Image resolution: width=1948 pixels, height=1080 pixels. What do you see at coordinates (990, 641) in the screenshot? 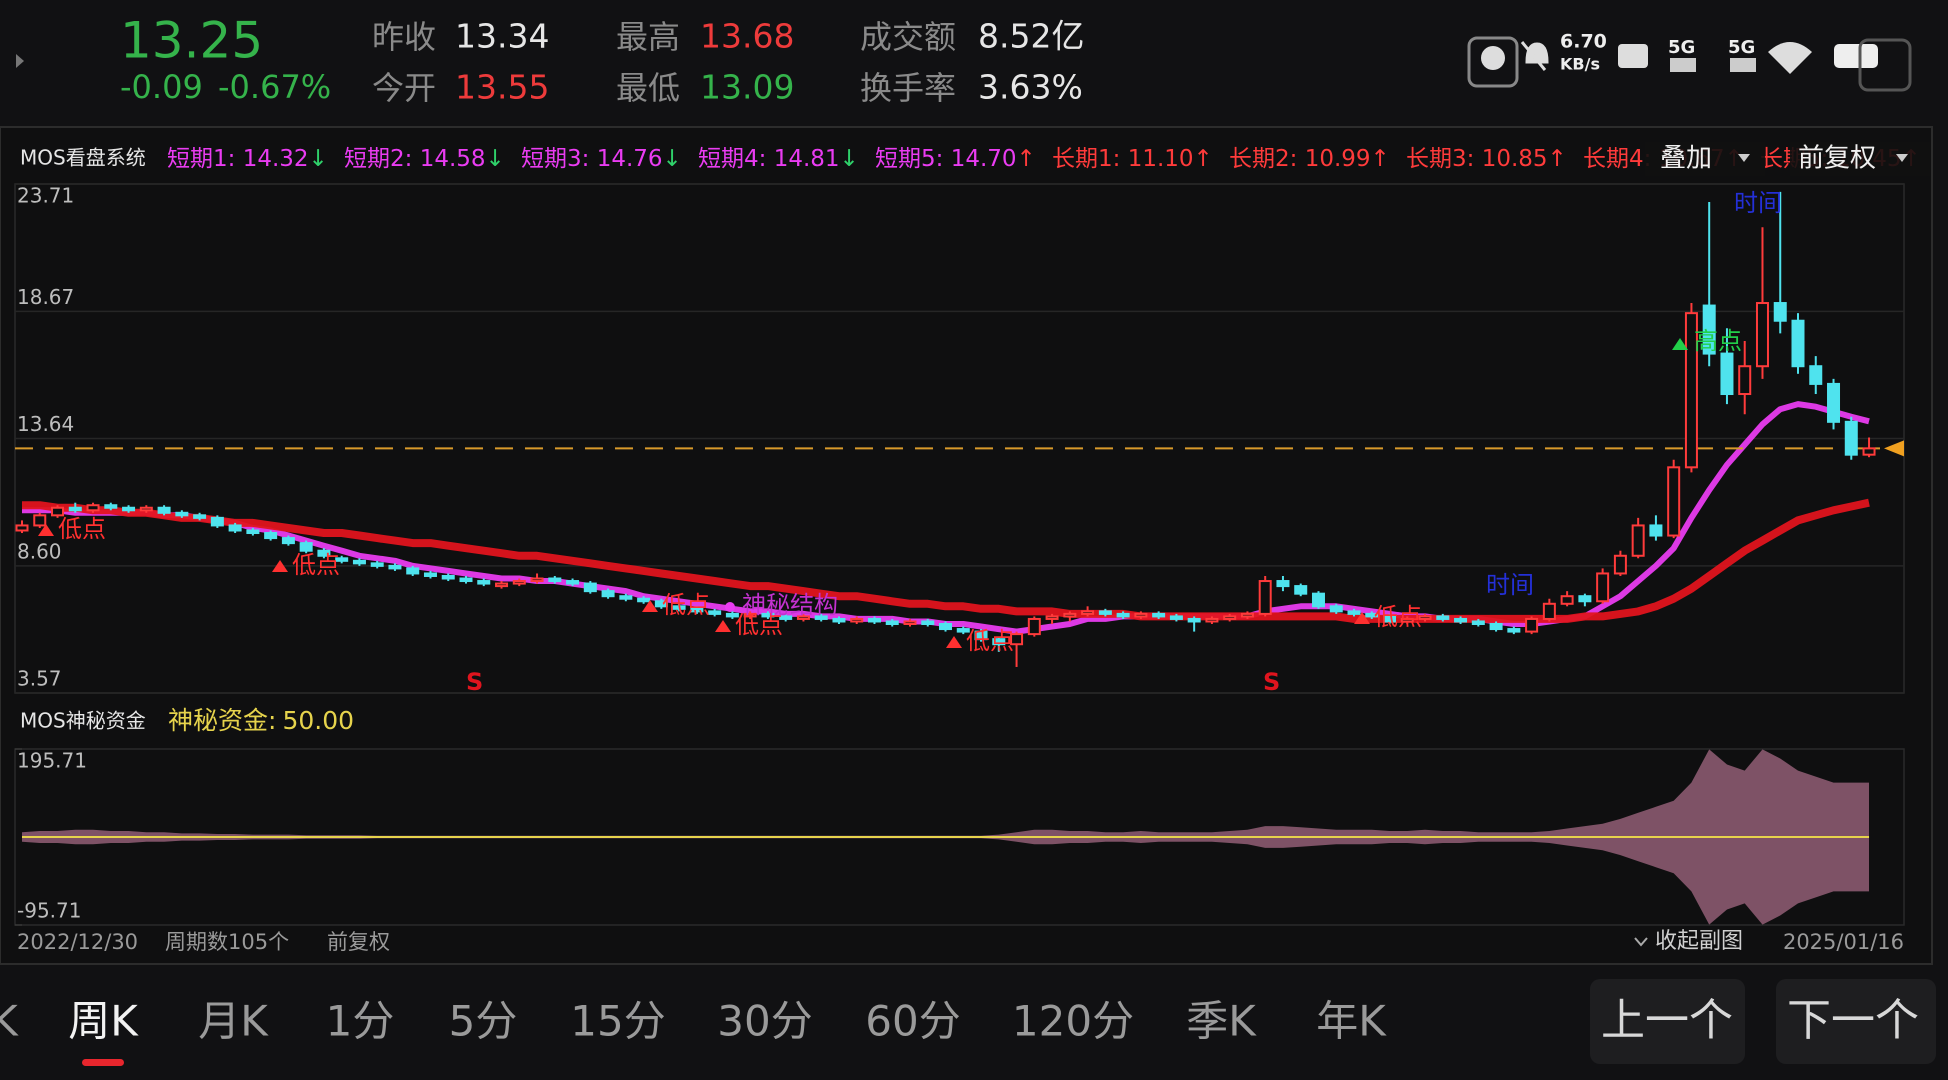
I see `annotation: 低点` at bounding box center [990, 641].